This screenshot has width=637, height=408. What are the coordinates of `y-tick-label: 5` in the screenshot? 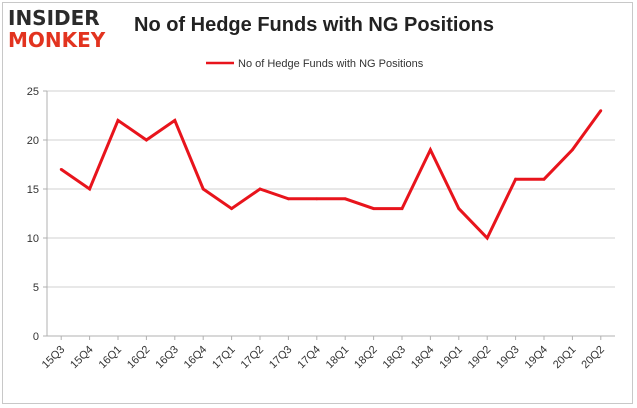 It's located at (36, 288).